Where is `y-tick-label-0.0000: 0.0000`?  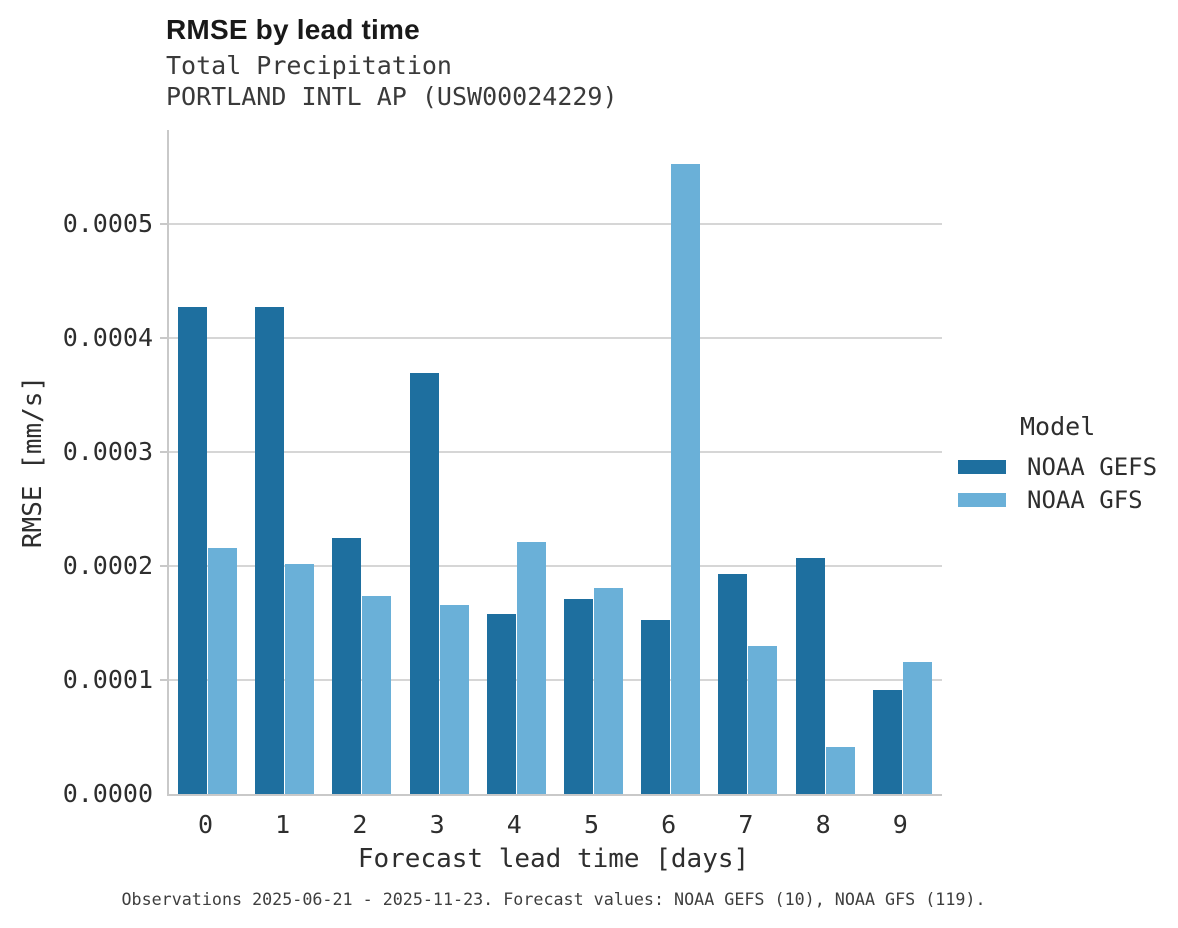 y-tick-label-0.0000: 0.0000 is located at coordinates (107, 793).